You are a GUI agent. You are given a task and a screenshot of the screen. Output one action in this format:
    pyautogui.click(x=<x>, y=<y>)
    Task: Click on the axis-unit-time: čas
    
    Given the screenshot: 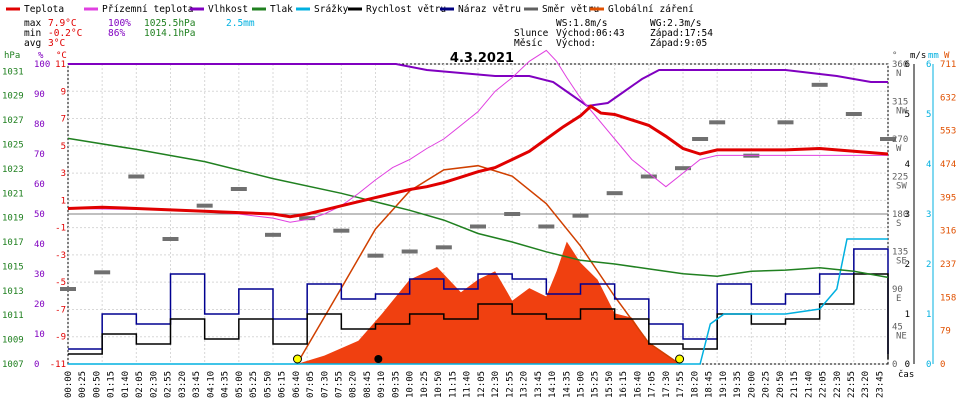 What is the action you would take?
    pyautogui.click(x=906, y=374)
    